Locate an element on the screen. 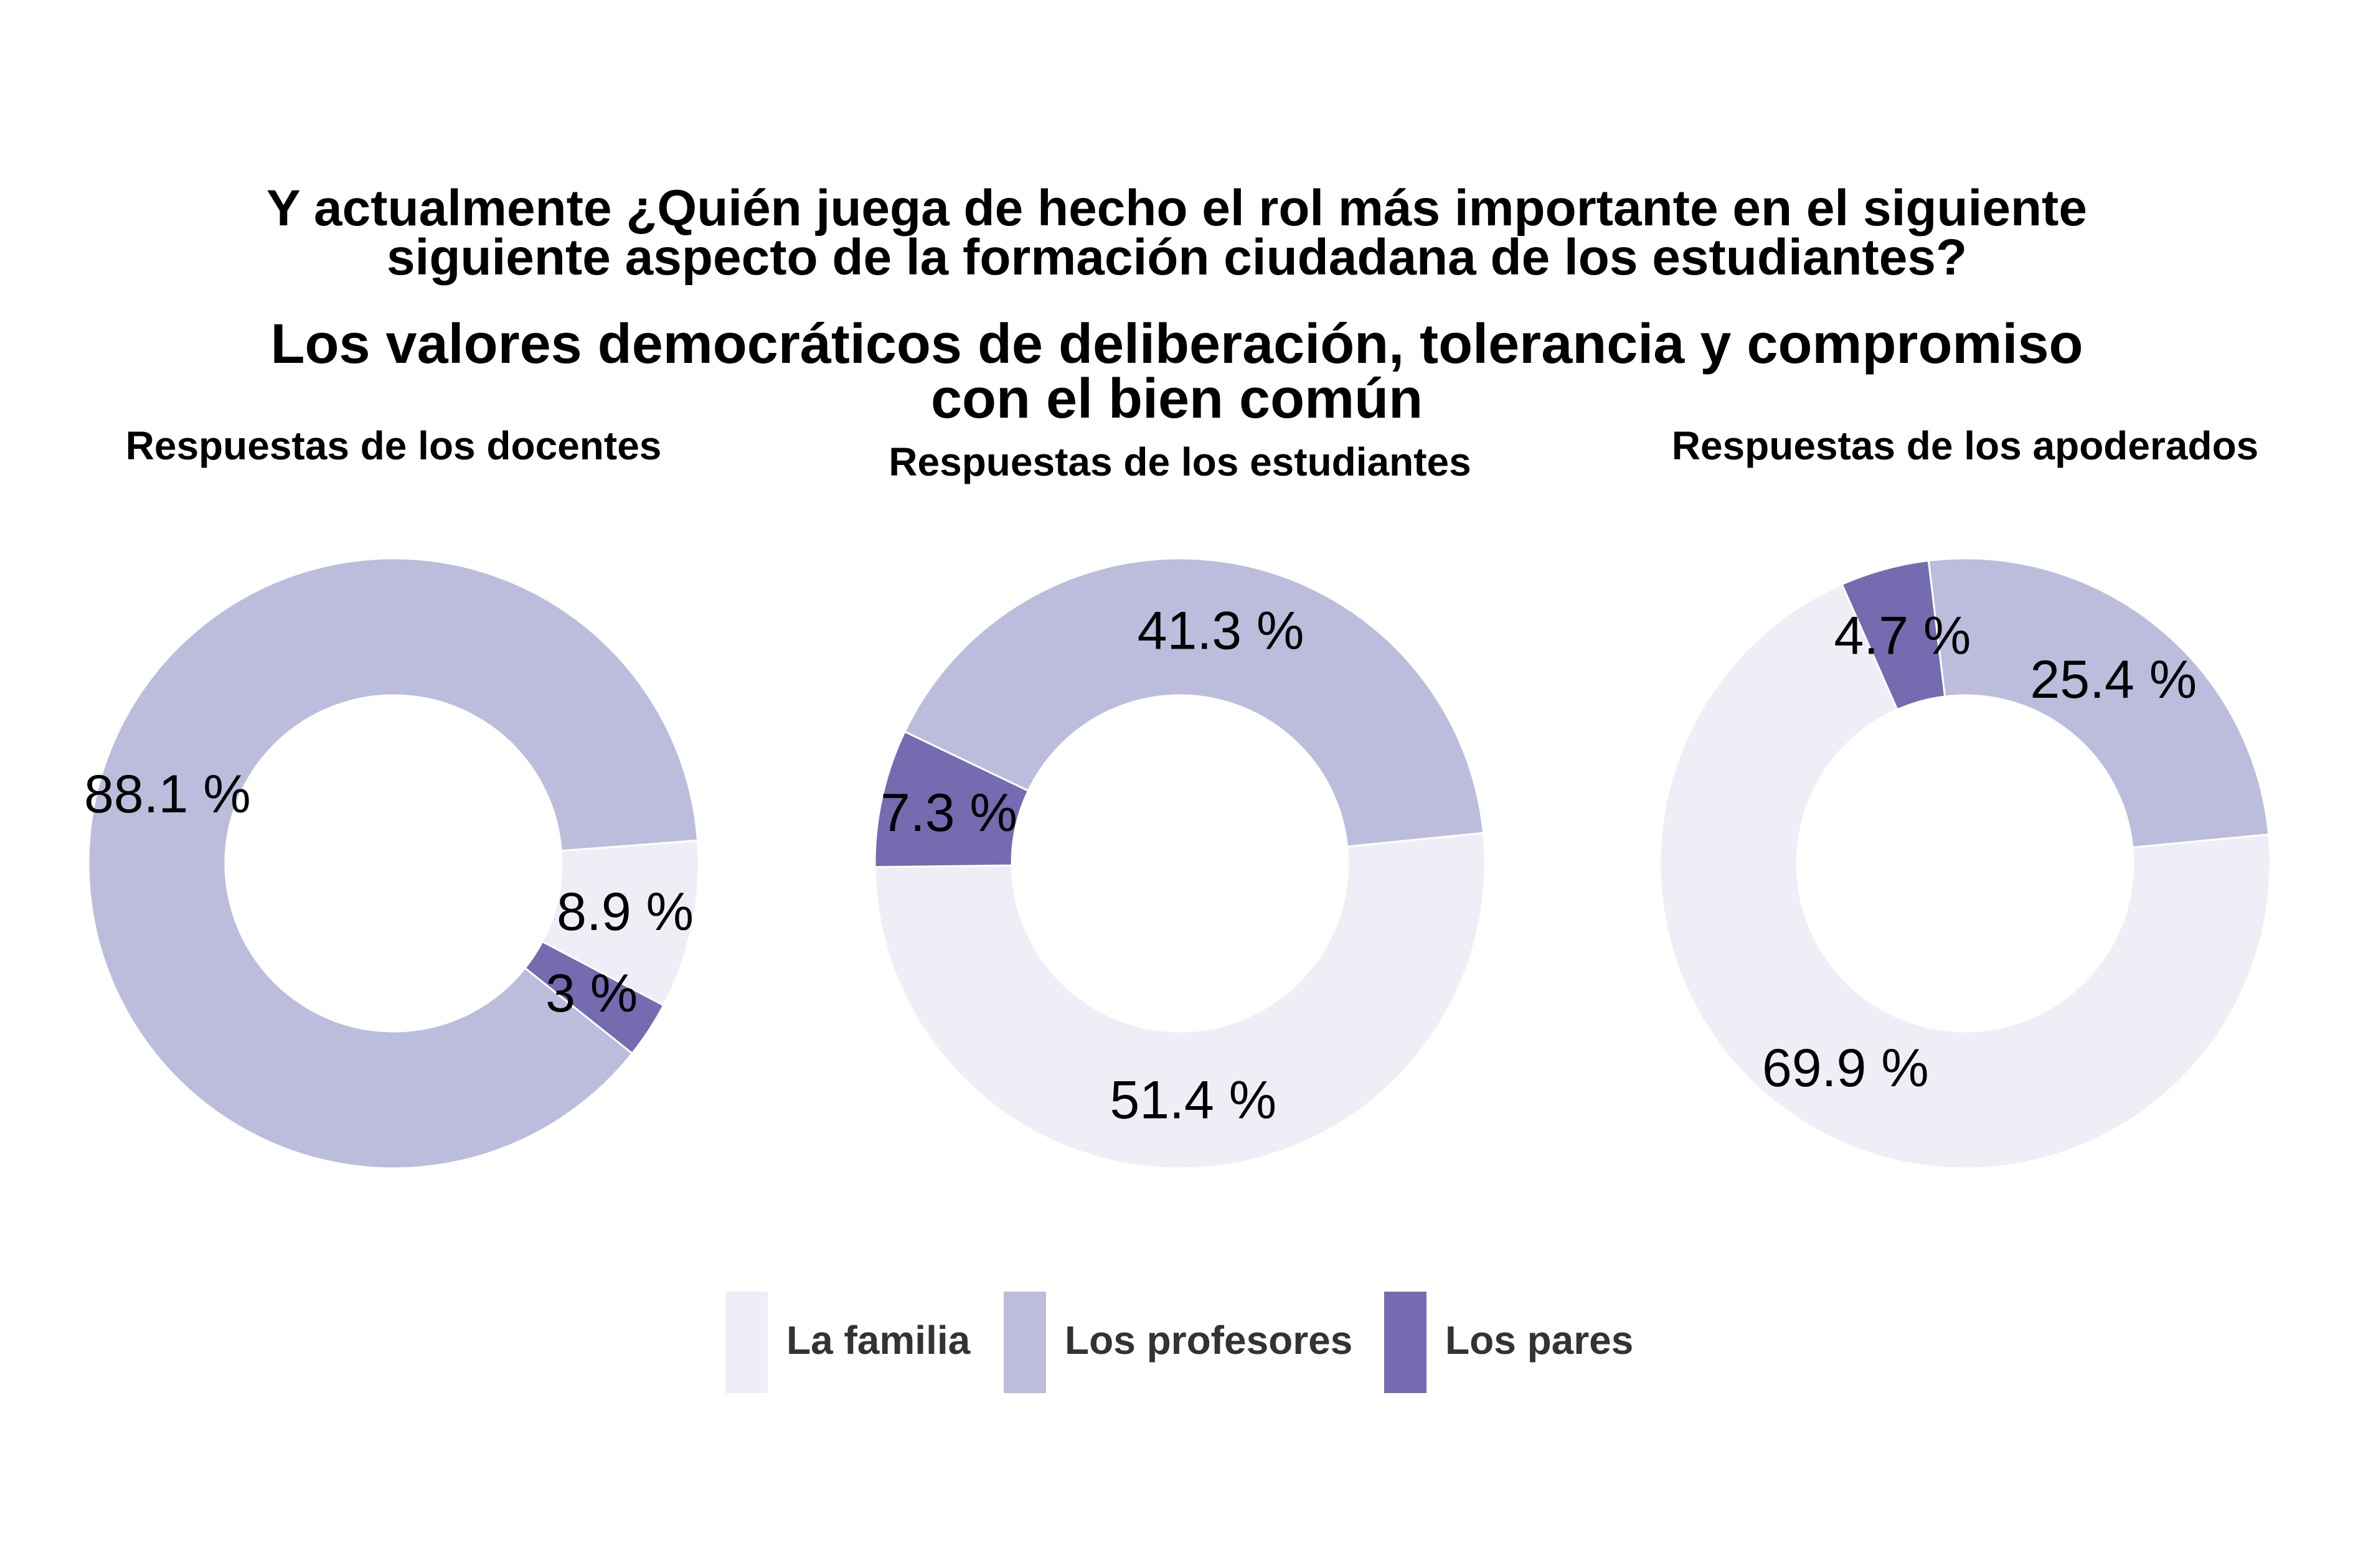  legend-swatch-los-profesores is located at coordinates (1025, 1342).